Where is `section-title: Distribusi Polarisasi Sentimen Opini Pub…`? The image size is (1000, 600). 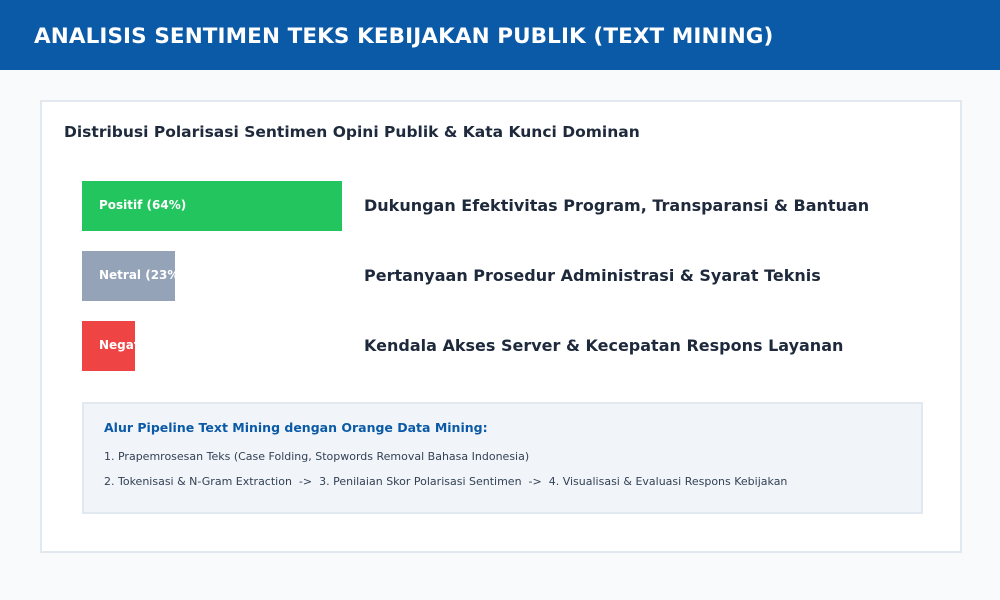
section-title: Distribusi Polarisasi Sentimen Opini Pub… is located at coordinates (352, 132).